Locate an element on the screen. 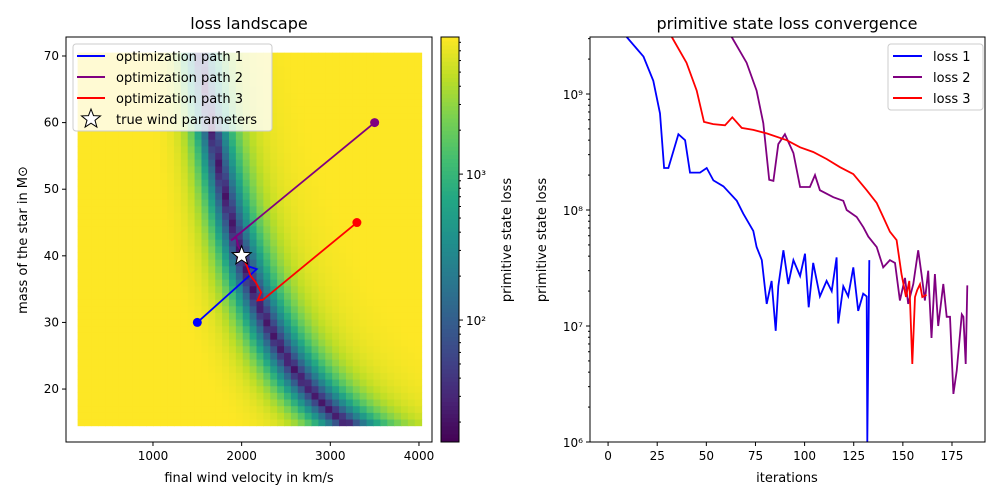 Image resolution: width=1000 pixels, height=500 pixels. colorbar-tick-label: 10³ is located at coordinates (476, 175).